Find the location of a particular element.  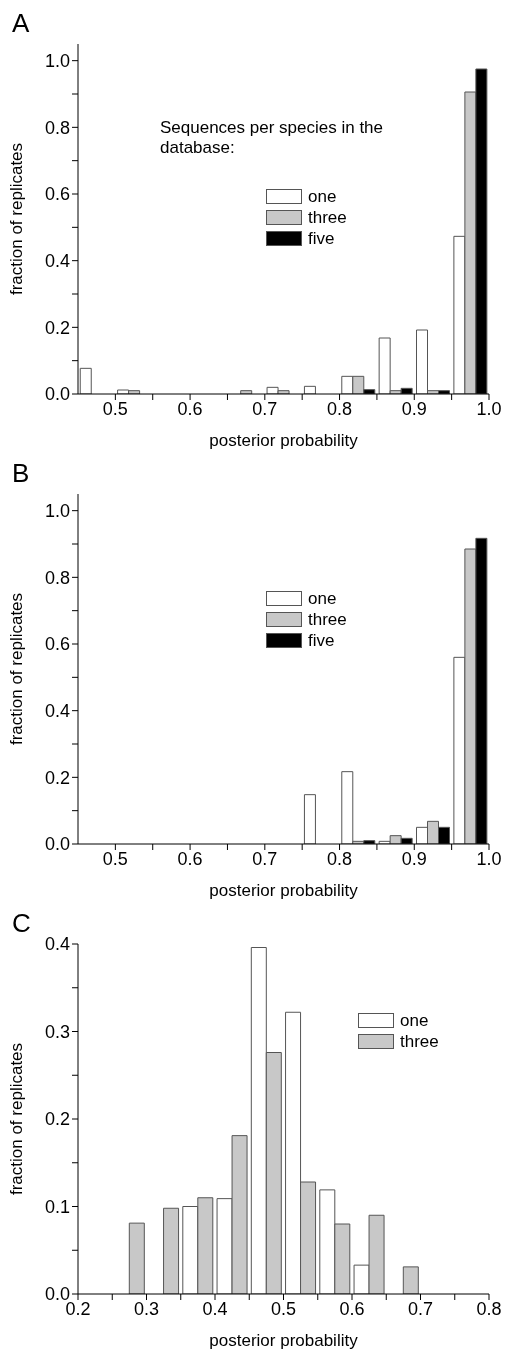

y-tick-label: 0.1 is located at coordinates (57, 1206).